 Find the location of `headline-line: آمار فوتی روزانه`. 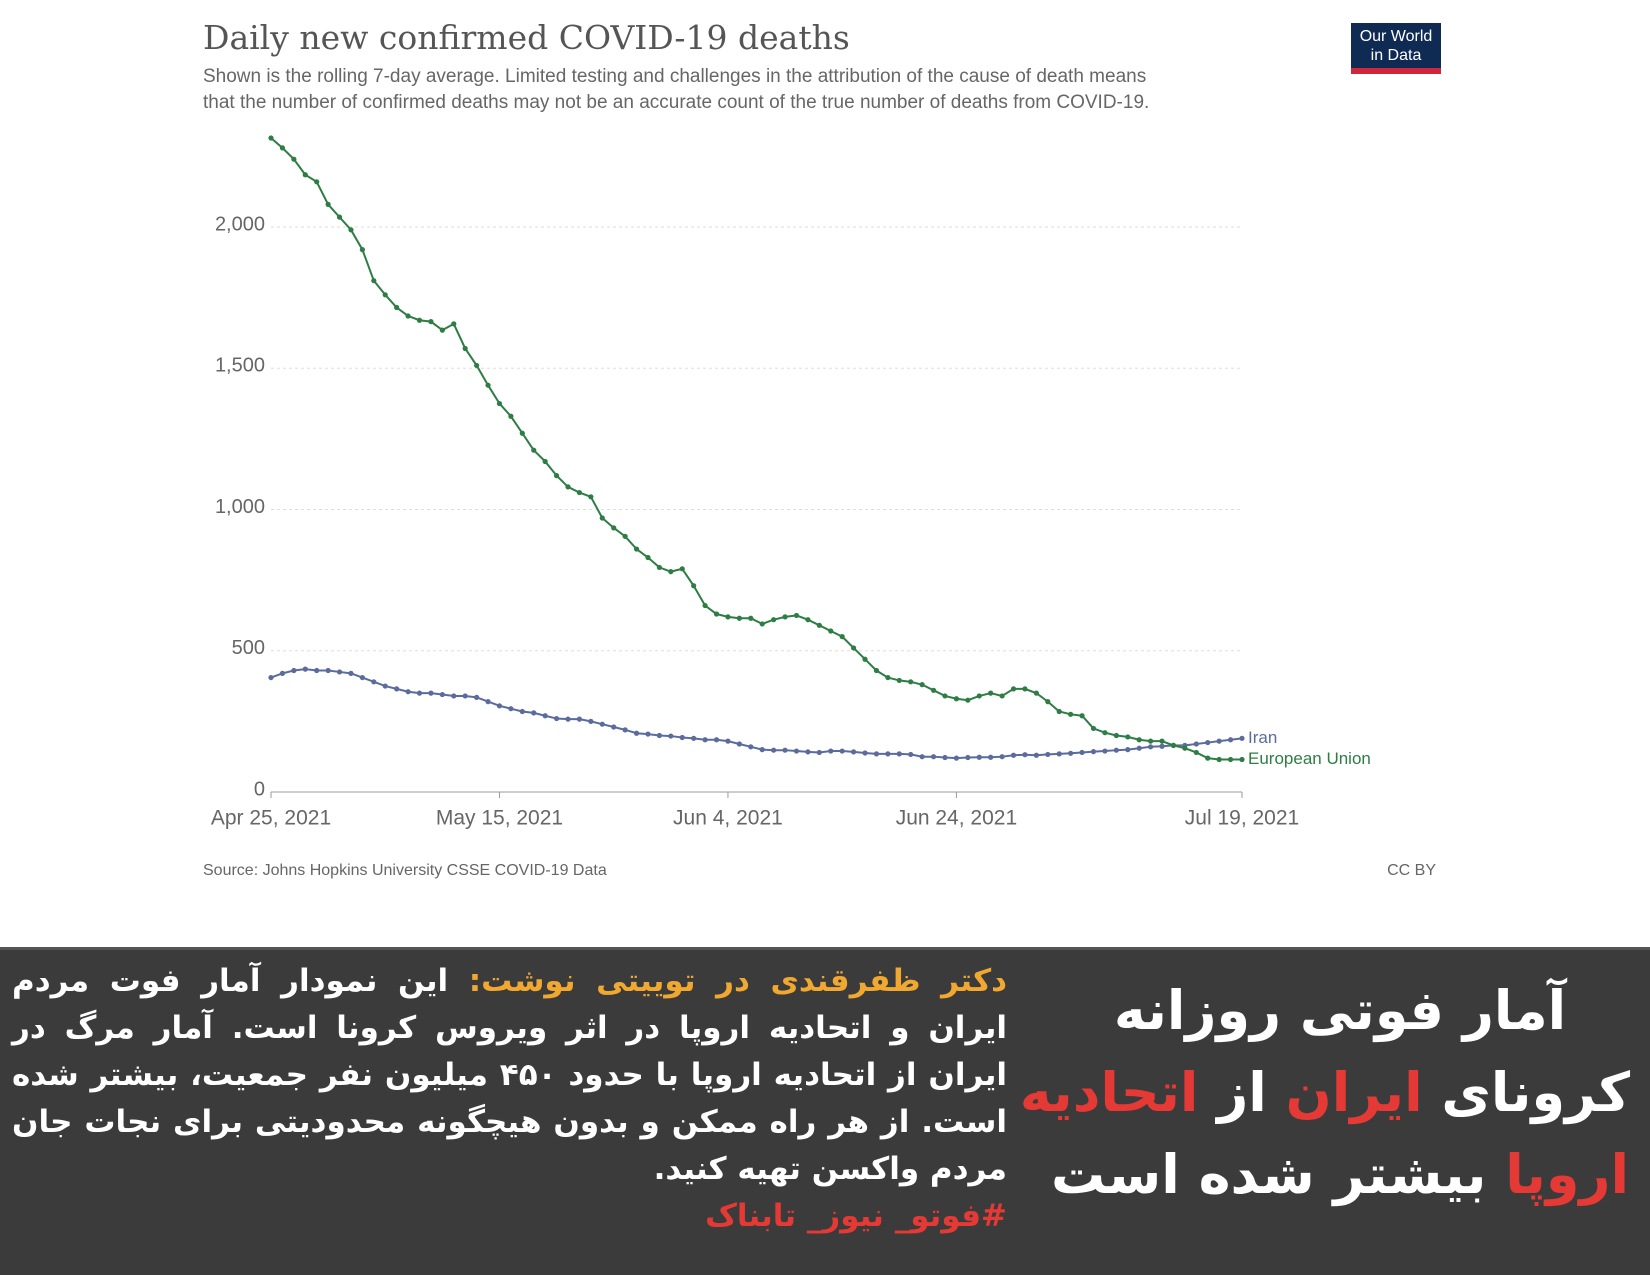

headline-line: آمار فوتی روزانه is located at coordinates (1340, 1011).